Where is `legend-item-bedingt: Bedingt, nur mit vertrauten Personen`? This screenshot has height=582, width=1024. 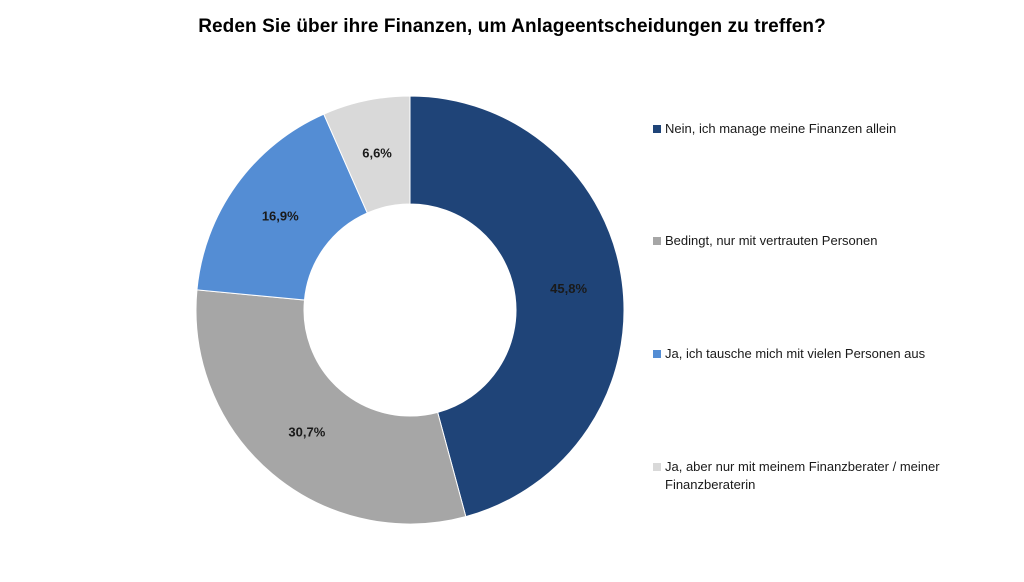
legend-item-bedingt: Bedingt, nur mit vertrauten Personen is located at coordinates (823, 241).